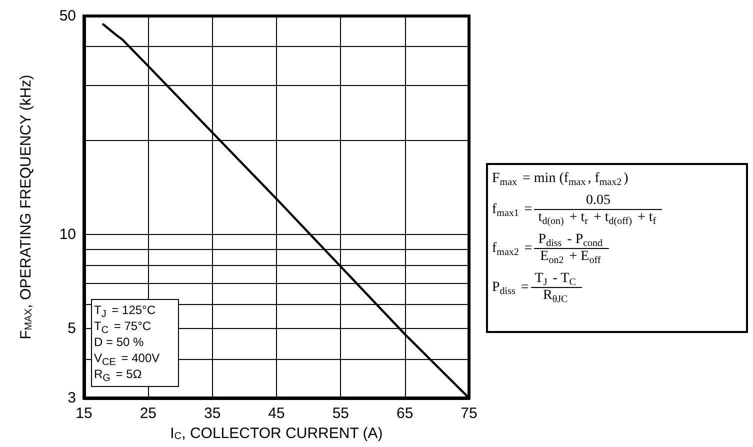 This screenshot has width=753, height=447. I want to click on y-tick-label: 3, so click(72, 398).